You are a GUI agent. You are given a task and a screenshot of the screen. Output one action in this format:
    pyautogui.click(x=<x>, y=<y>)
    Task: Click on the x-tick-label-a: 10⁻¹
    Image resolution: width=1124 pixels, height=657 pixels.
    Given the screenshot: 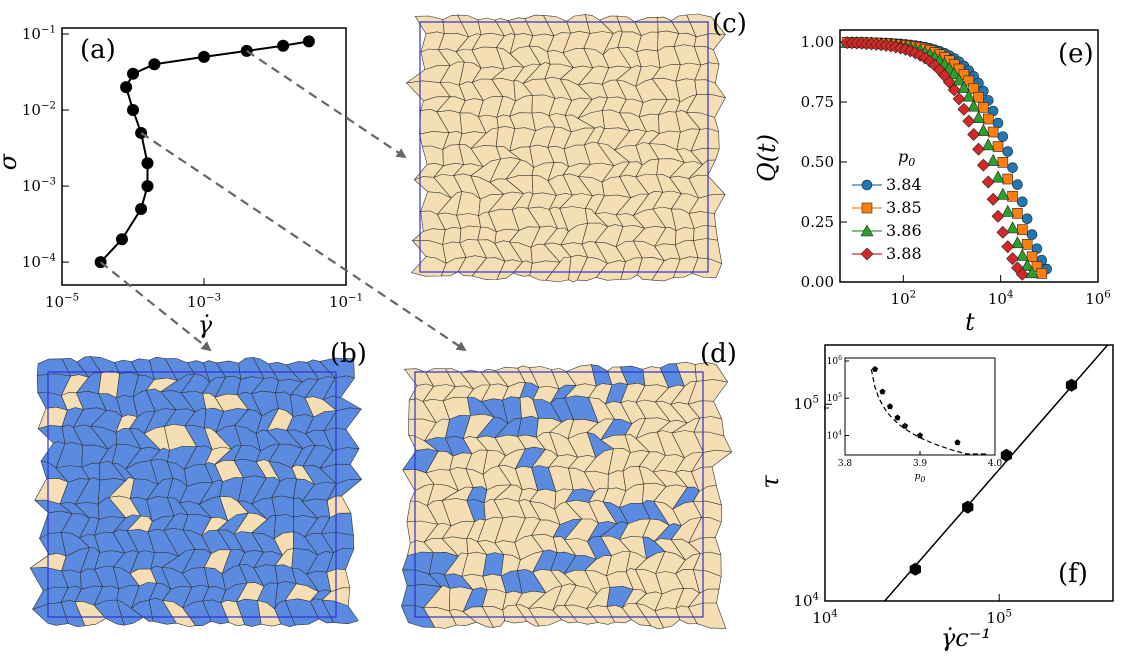 What is the action you would take?
    pyautogui.click(x=346, y=301)
    